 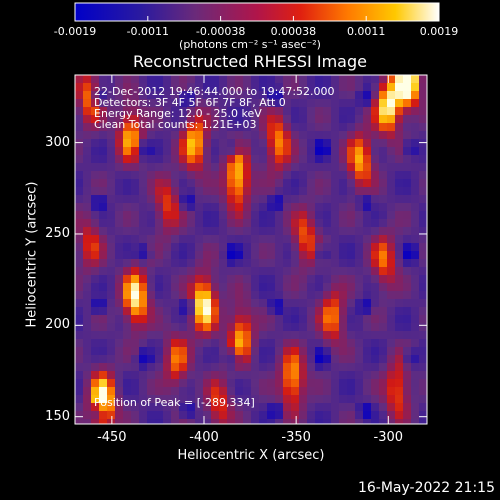 I want to click on x-tick-label: -300, so click(x=388, y=437).